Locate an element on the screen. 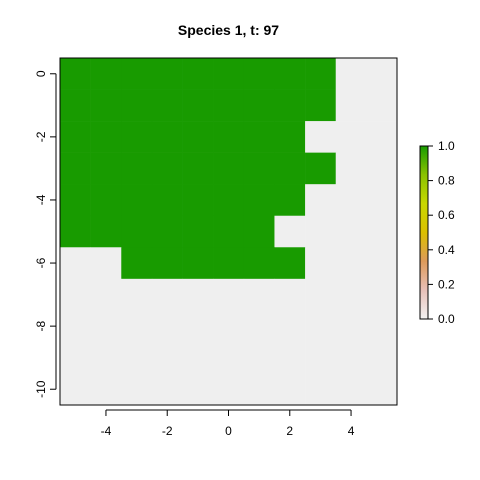  colorbar-tick-label: 1.0 is located at coordinates (446, 146).